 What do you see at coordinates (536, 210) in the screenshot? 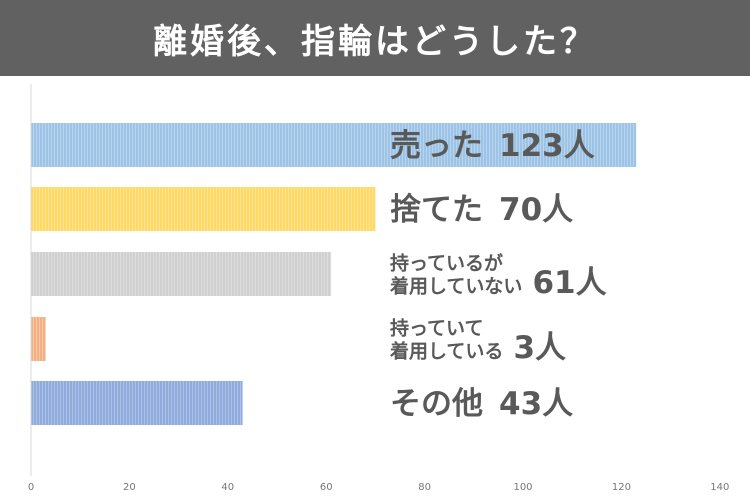
I see `value-label: 70人` at bounding box center [536, 210].